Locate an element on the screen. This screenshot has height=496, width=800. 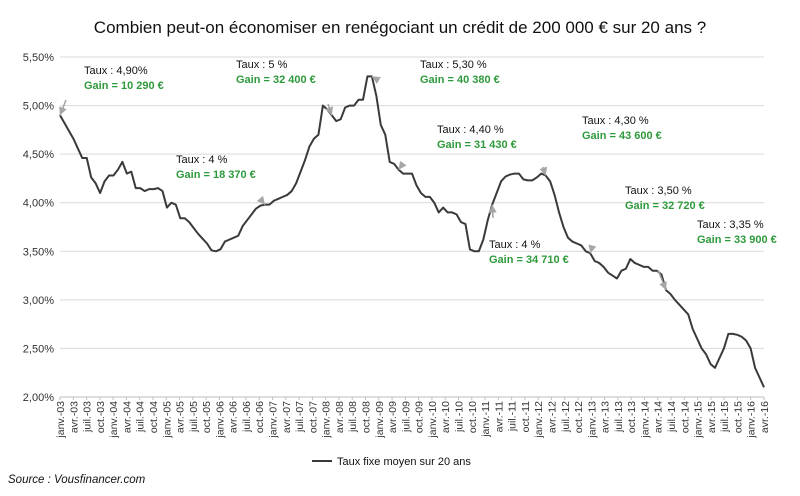
x-tick-label: janv.-15 is located at coordinates (699, 420).